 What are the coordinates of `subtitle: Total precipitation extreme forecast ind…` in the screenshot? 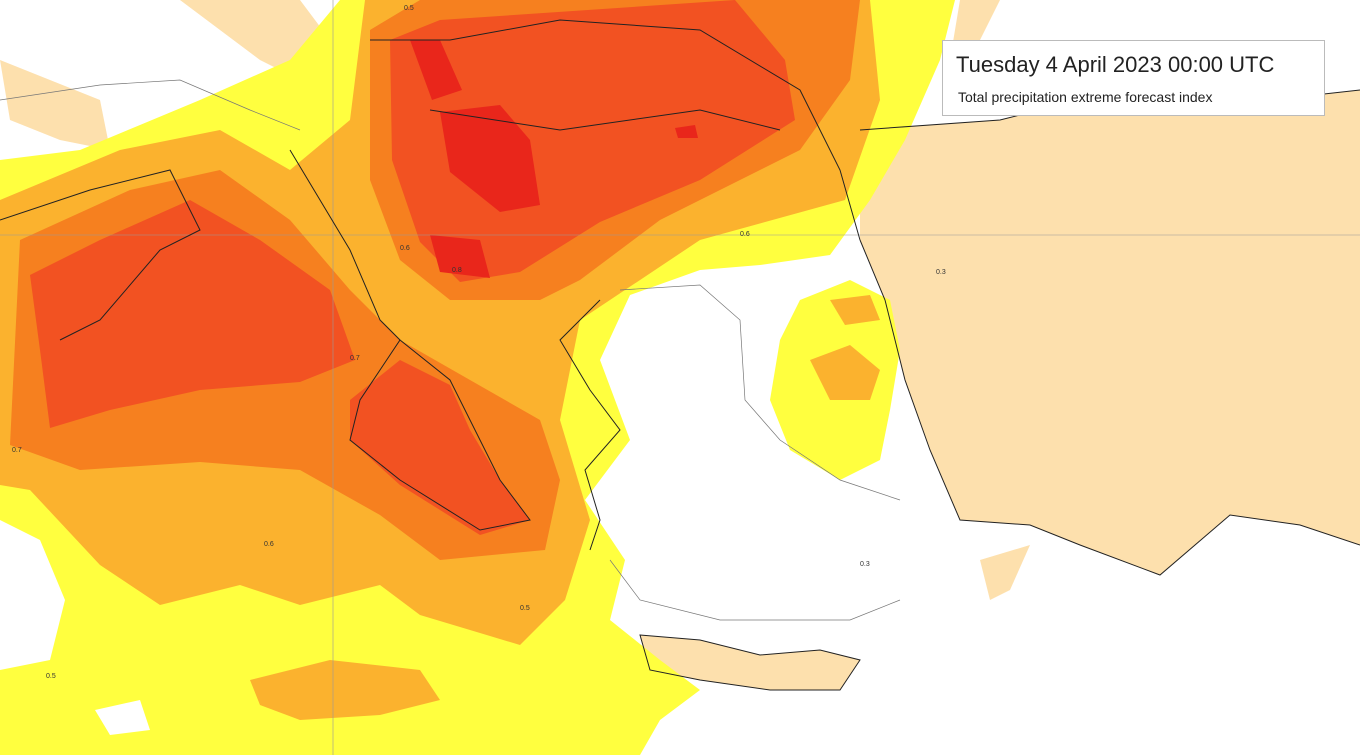 It's located at (1085, 97).